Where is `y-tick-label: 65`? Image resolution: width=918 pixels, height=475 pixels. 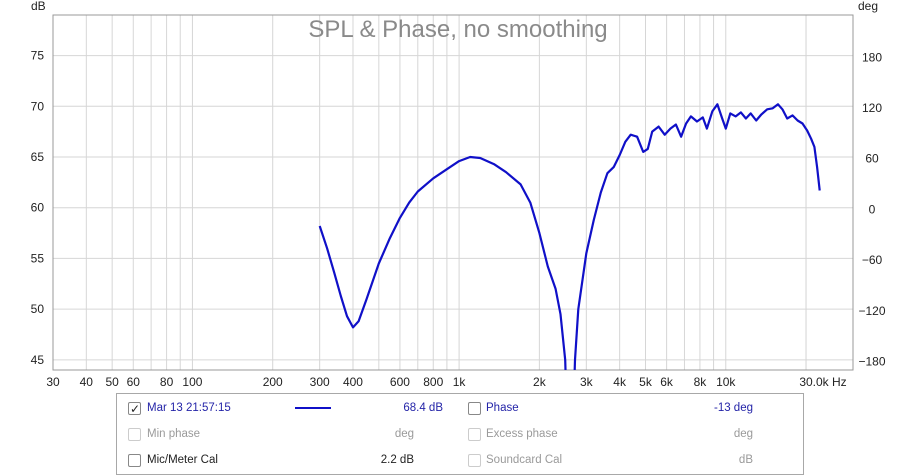
y-tick-label: 65 is located at coordinates (38, 157).